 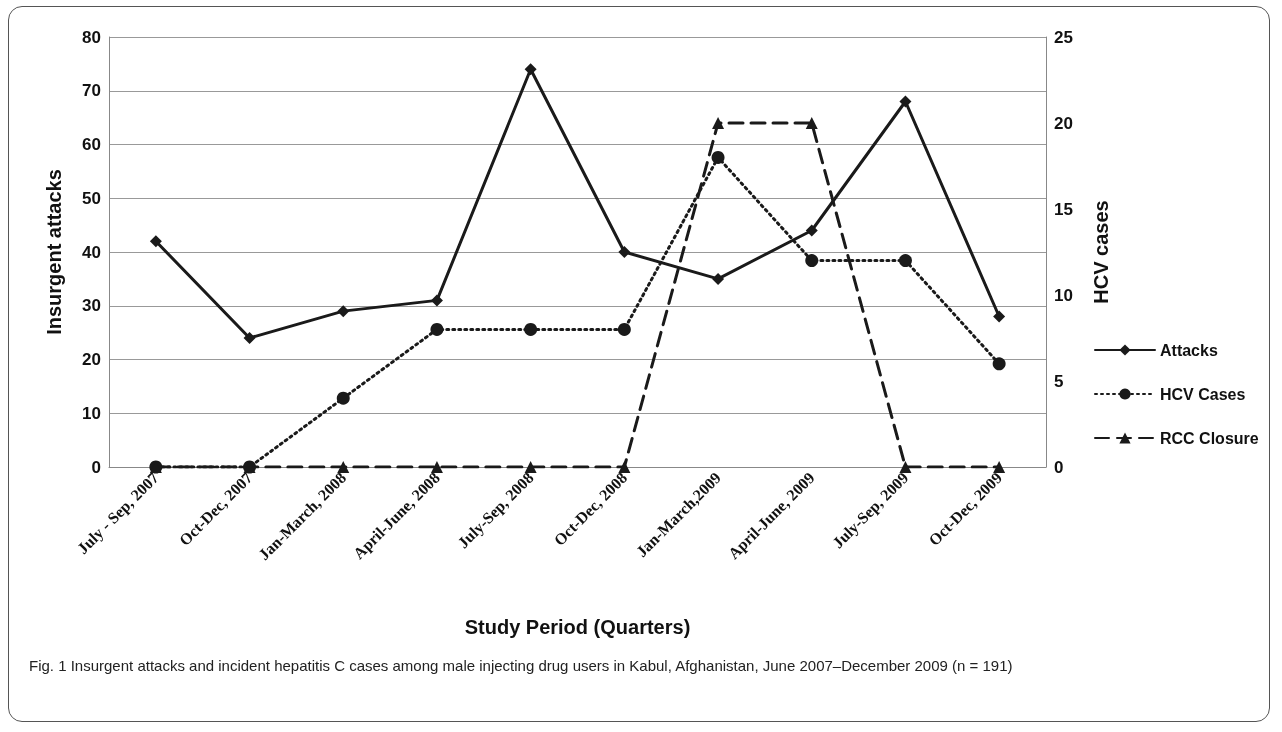 What do you see at coordinates (91, 413) in the screenshot?
I see `y-tick-label: 10` at bounding box center [91, 413].